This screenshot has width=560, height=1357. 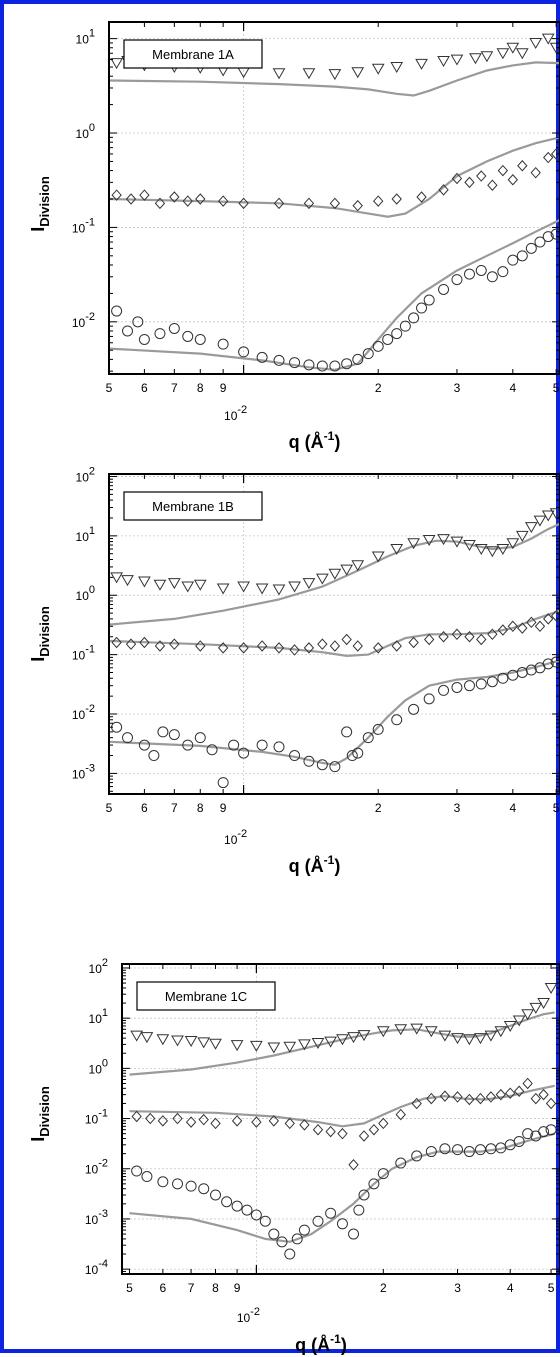 I want to click on x-tick-label: 4, so click(x=510, y=1288).